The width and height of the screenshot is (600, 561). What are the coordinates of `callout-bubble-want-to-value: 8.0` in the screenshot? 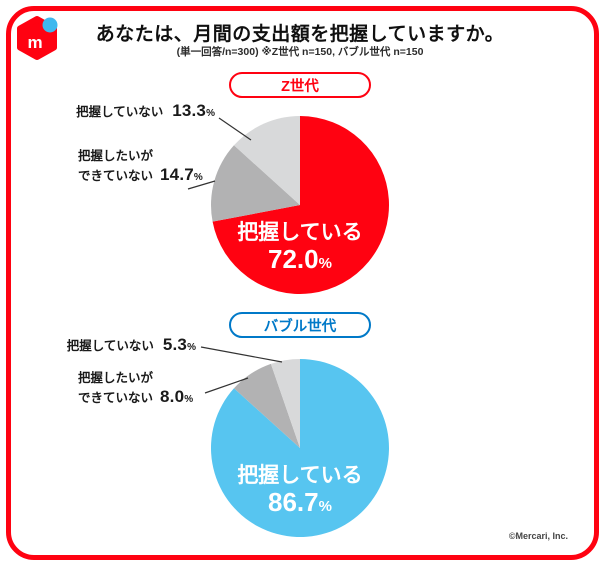 It's located at (172, 397).